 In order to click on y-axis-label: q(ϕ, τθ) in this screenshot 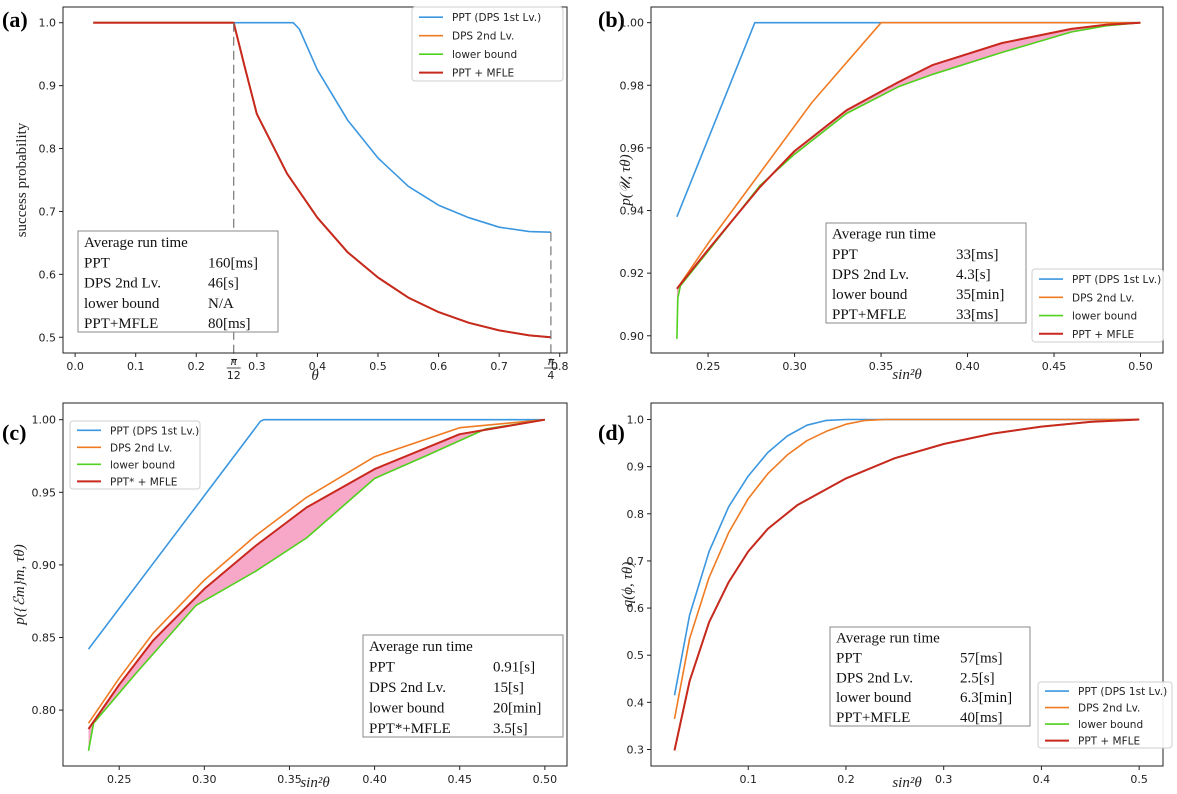, I will do `click(628, 585)`.